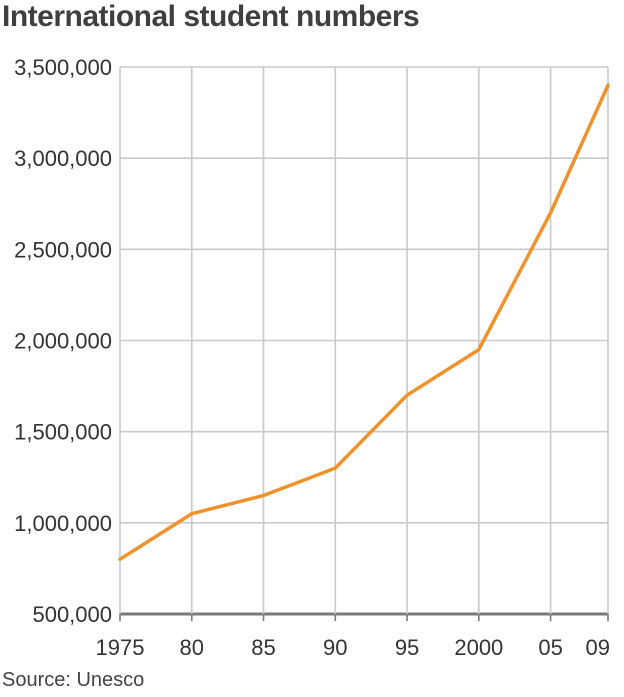 The width and height of the screenshot is (624, 697). I want to click on x-tick-label: 85, so click(263, 647).